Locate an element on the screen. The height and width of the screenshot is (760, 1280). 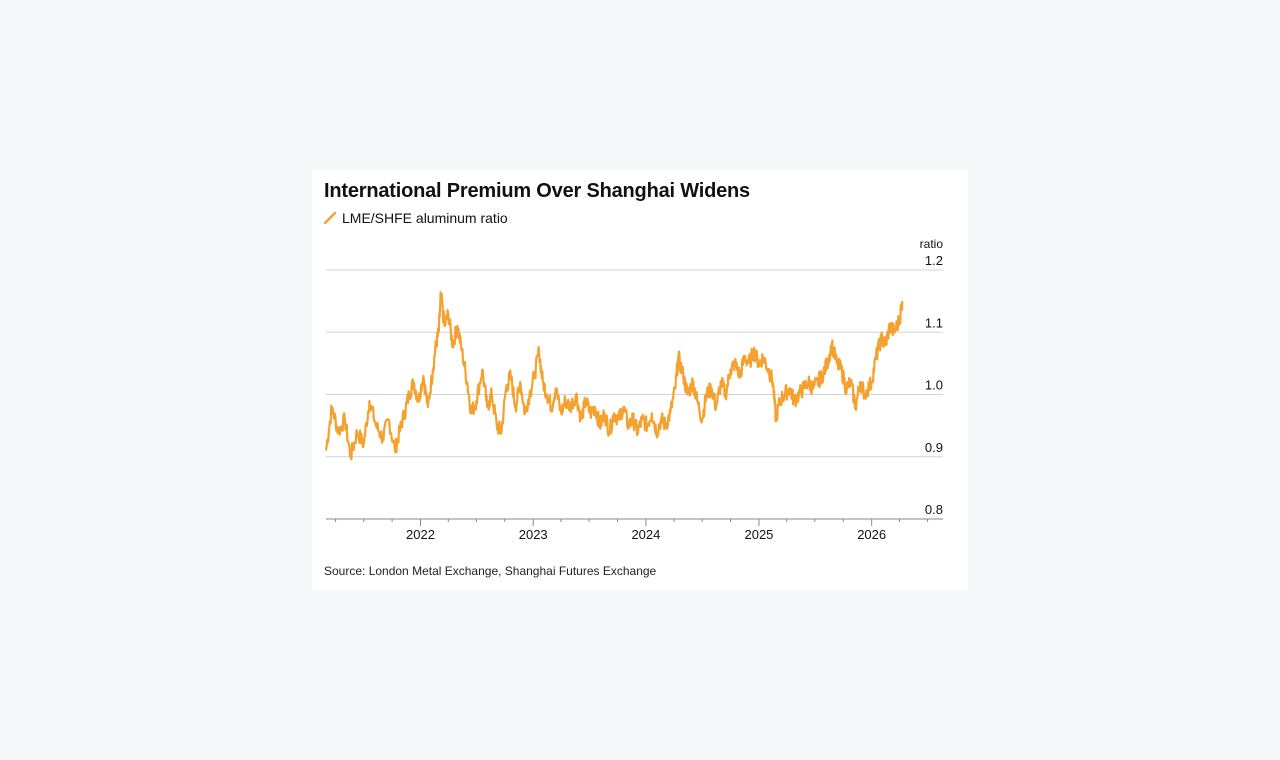
x-tick-label: 2026 is located at coordinates (871, 534).